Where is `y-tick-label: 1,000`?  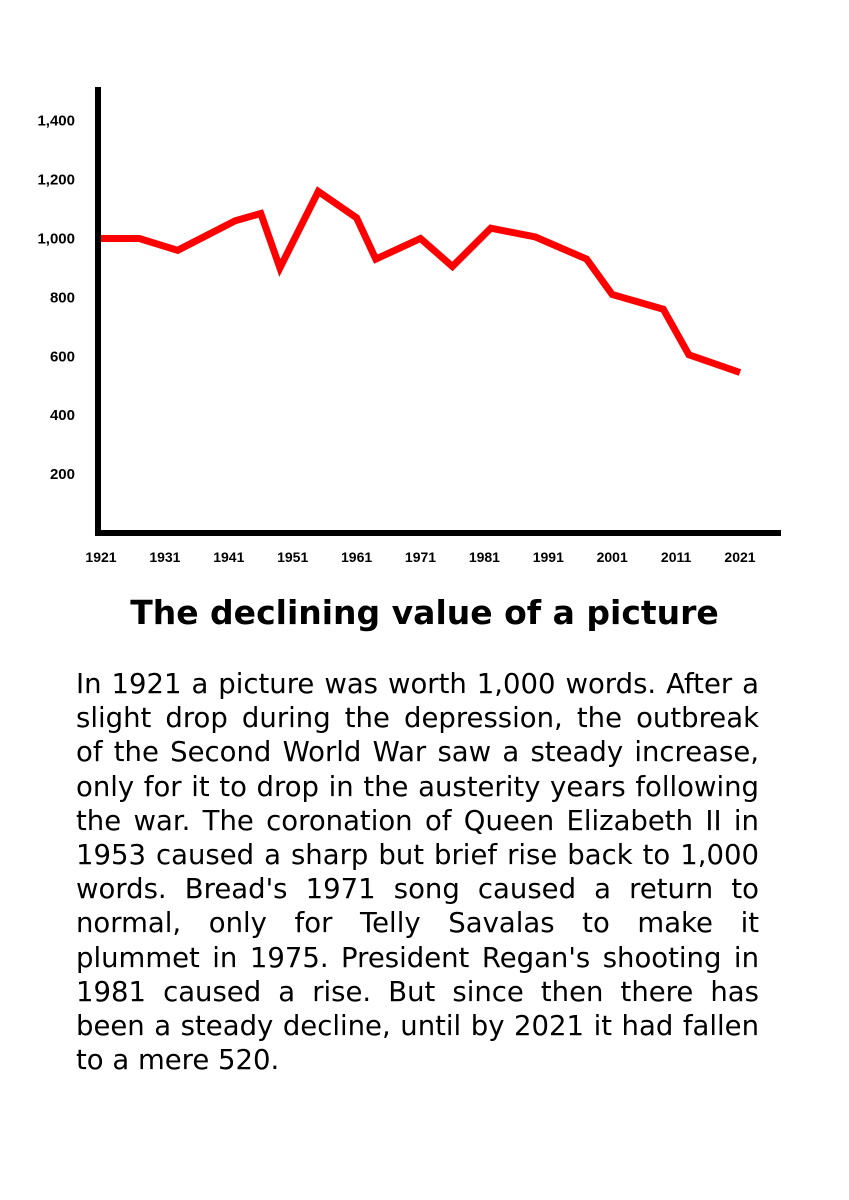 y-tick-label: 1,000 is located at coordinates (56, 239).